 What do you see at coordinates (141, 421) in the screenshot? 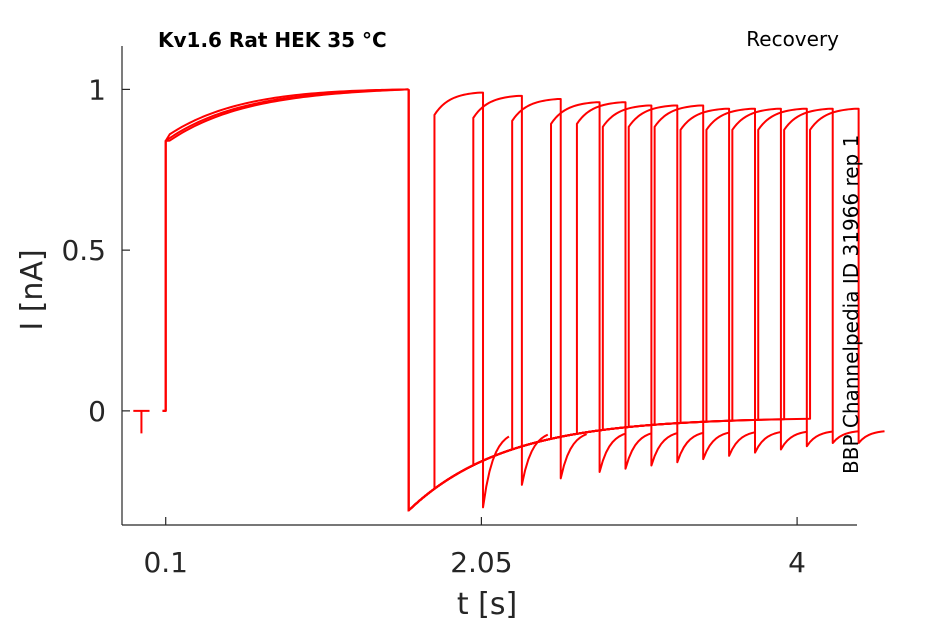
I see `baseline-trace` at bounding box center [141, 421].